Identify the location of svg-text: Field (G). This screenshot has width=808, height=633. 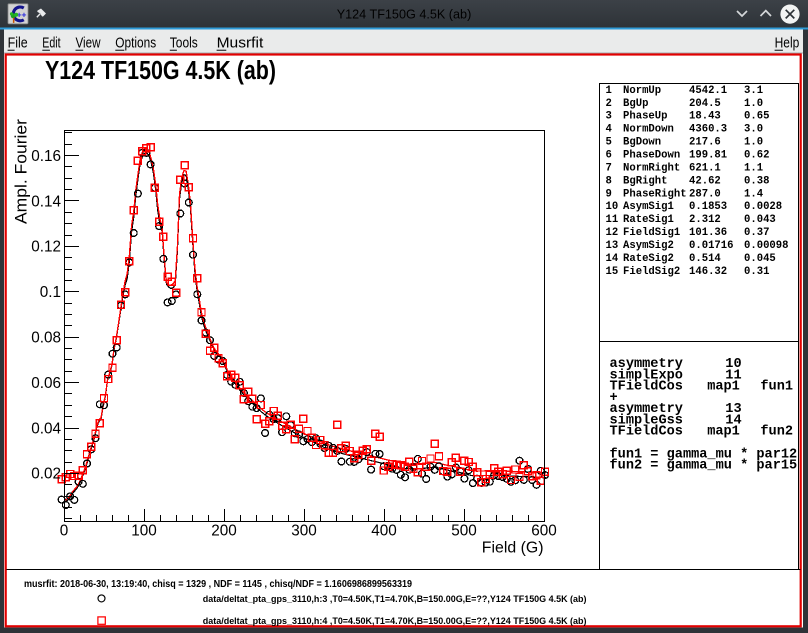
(513, 548).